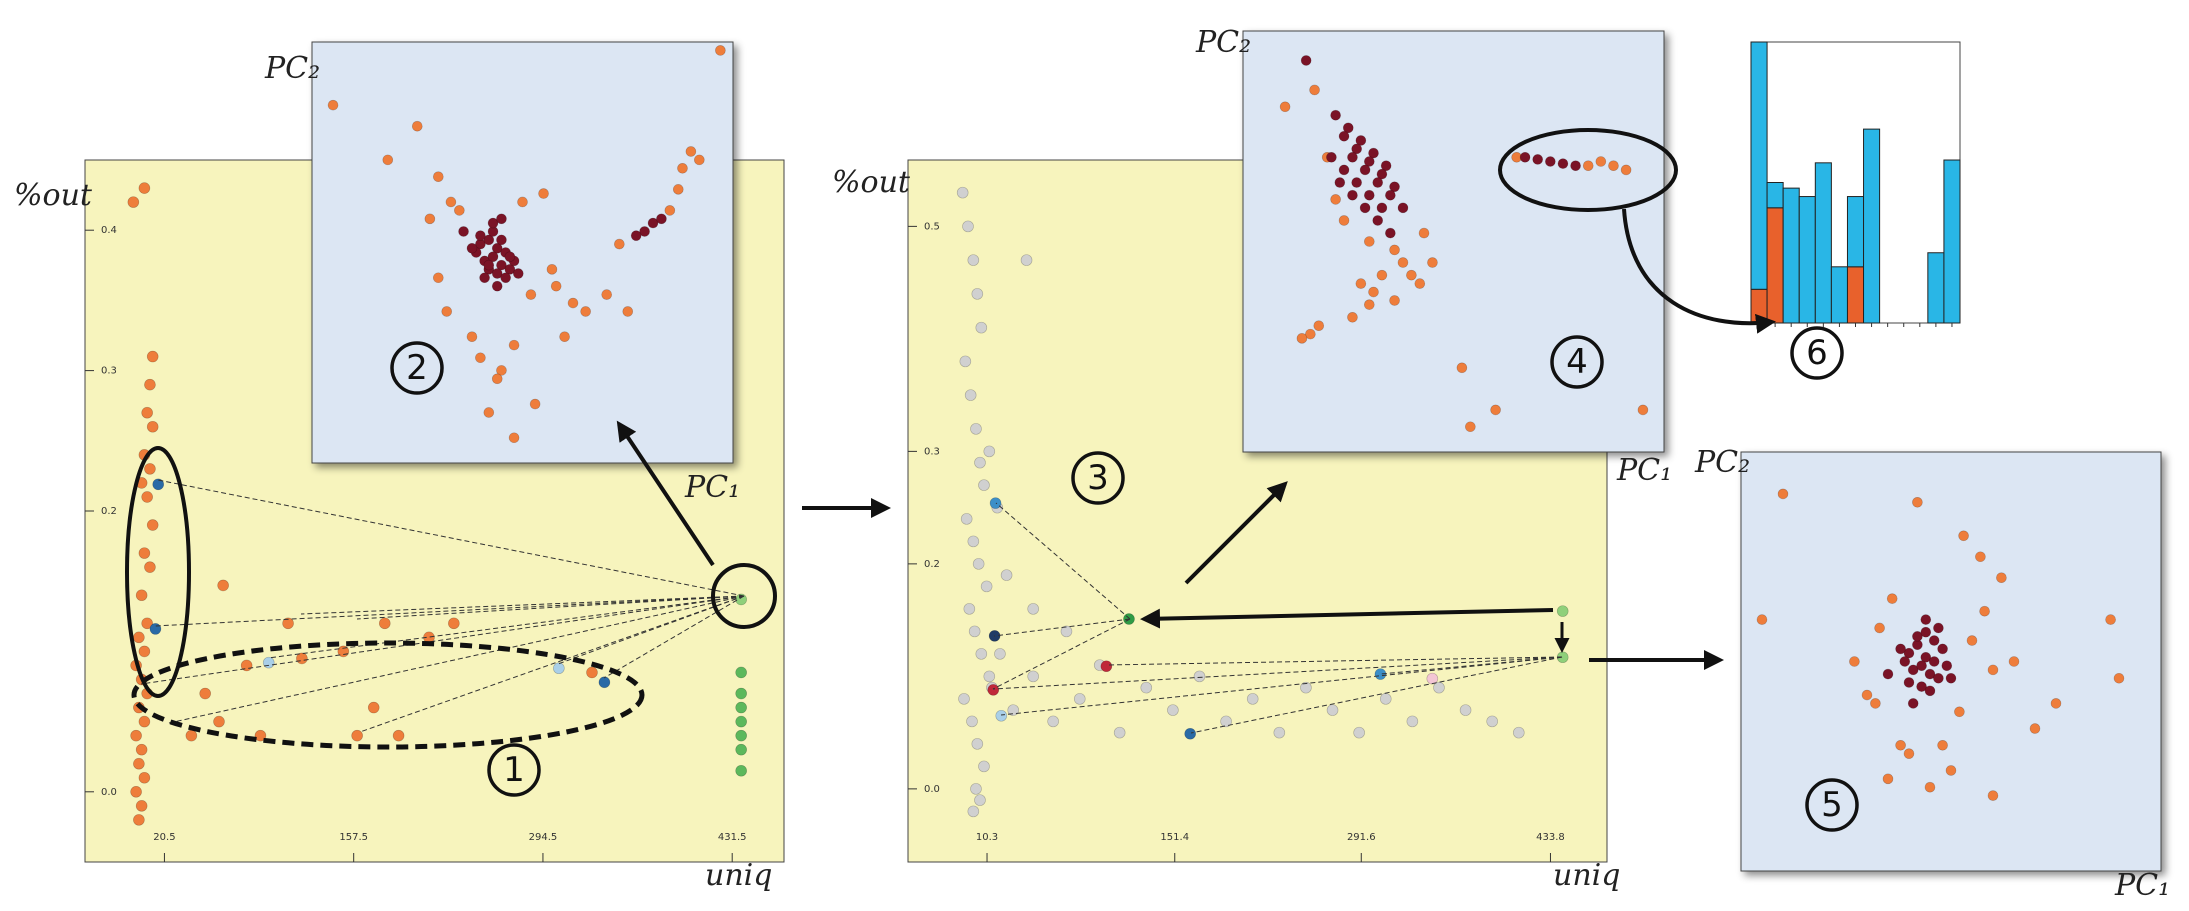 The height and width of the screenshot is (911, 2189). Describe the element at coordinates (1577, 362) in the screenshot. I see `step-number: 4` at that location.